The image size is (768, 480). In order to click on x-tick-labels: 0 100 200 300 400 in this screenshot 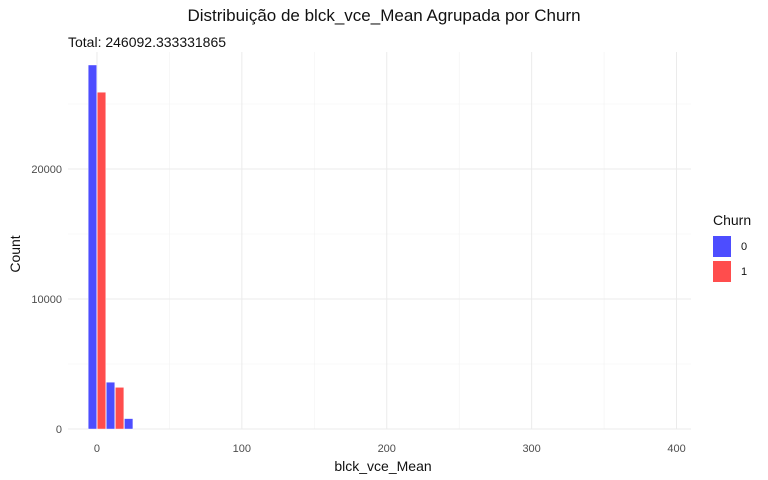, I will do `click(390, 449)`.